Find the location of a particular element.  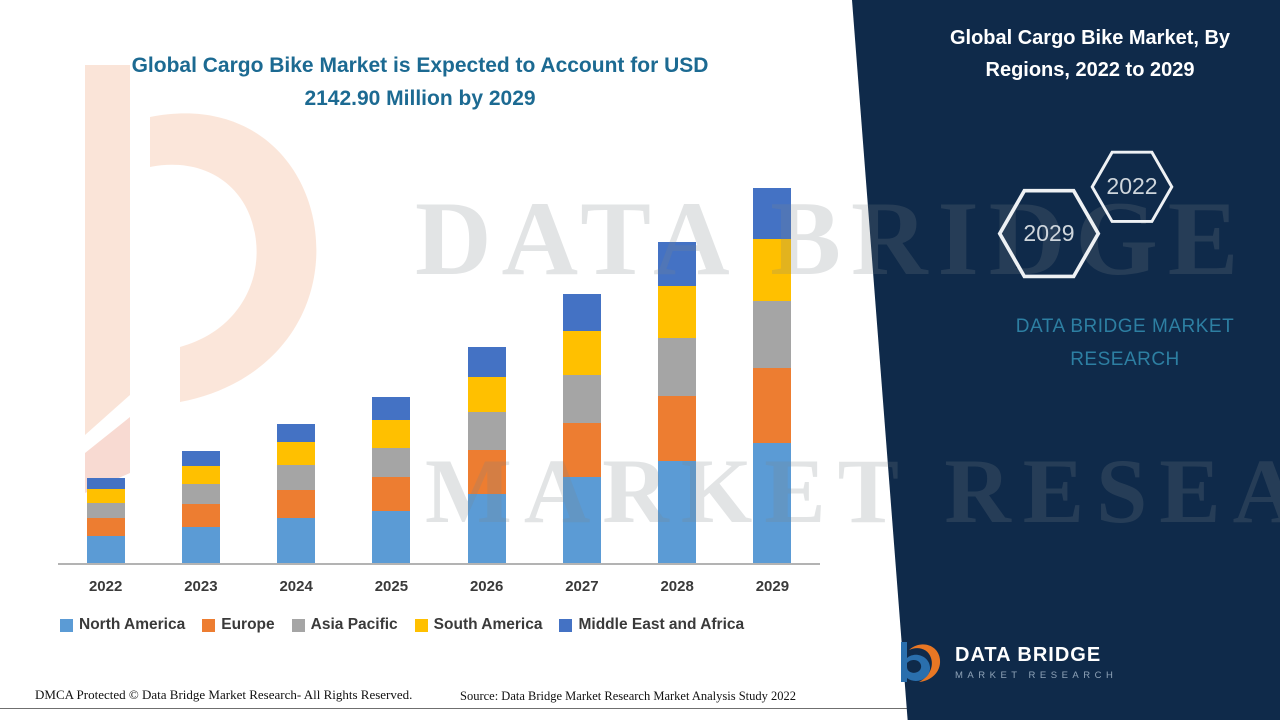

bar-group-2023 is located at coordinates (200, 370).